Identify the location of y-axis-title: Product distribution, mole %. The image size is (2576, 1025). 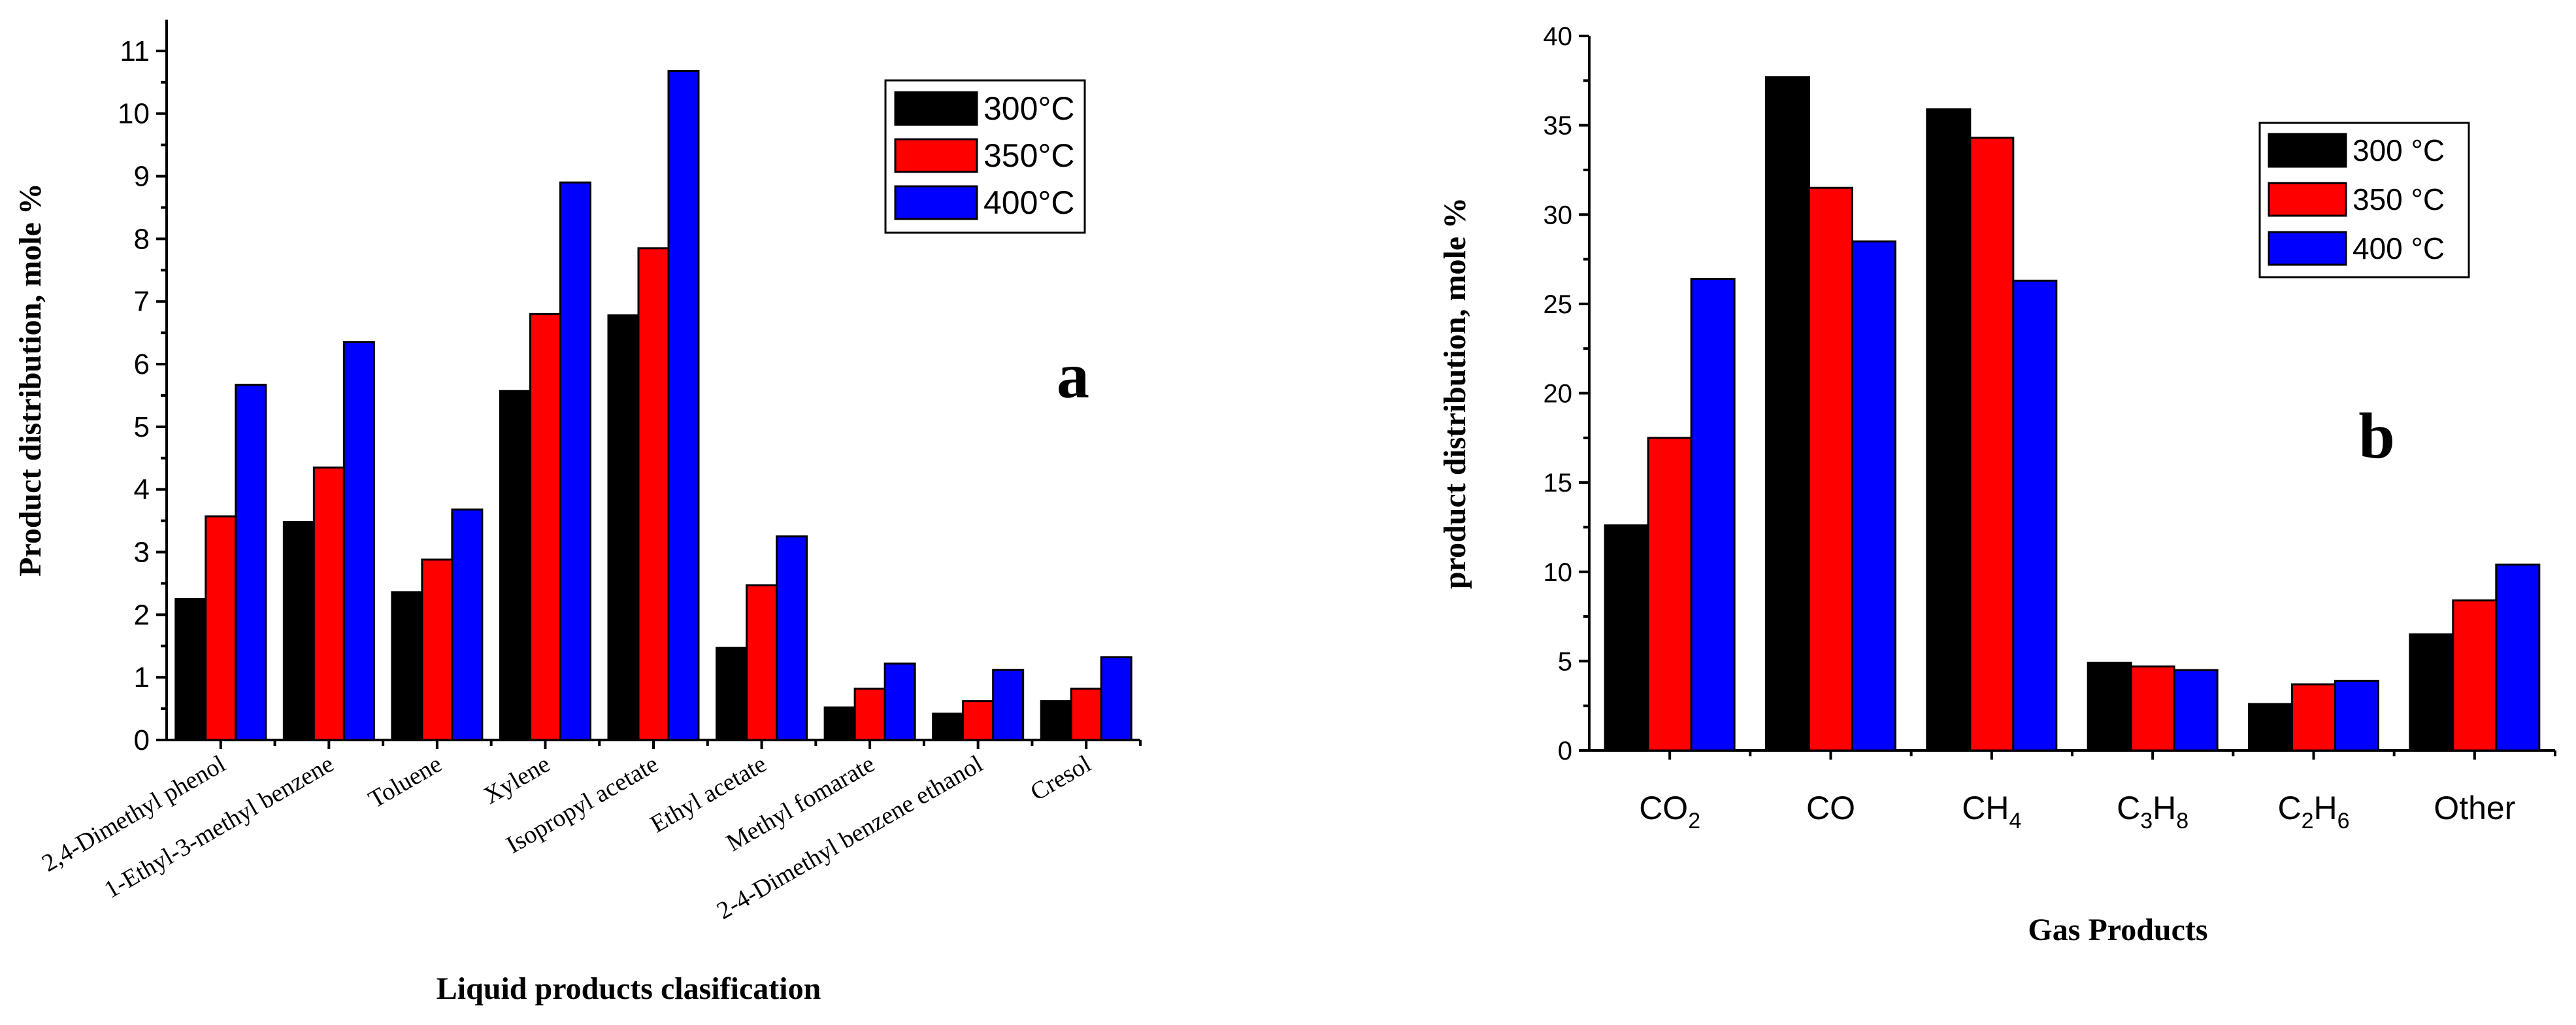
(30, 380).